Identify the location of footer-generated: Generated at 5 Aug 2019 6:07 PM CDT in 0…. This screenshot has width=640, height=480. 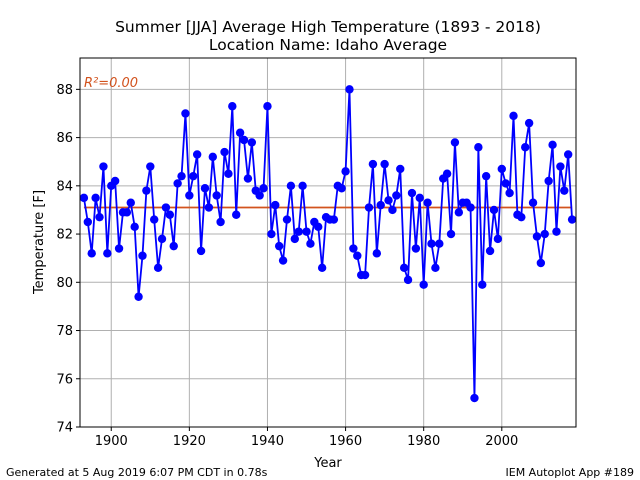
(137, 472).